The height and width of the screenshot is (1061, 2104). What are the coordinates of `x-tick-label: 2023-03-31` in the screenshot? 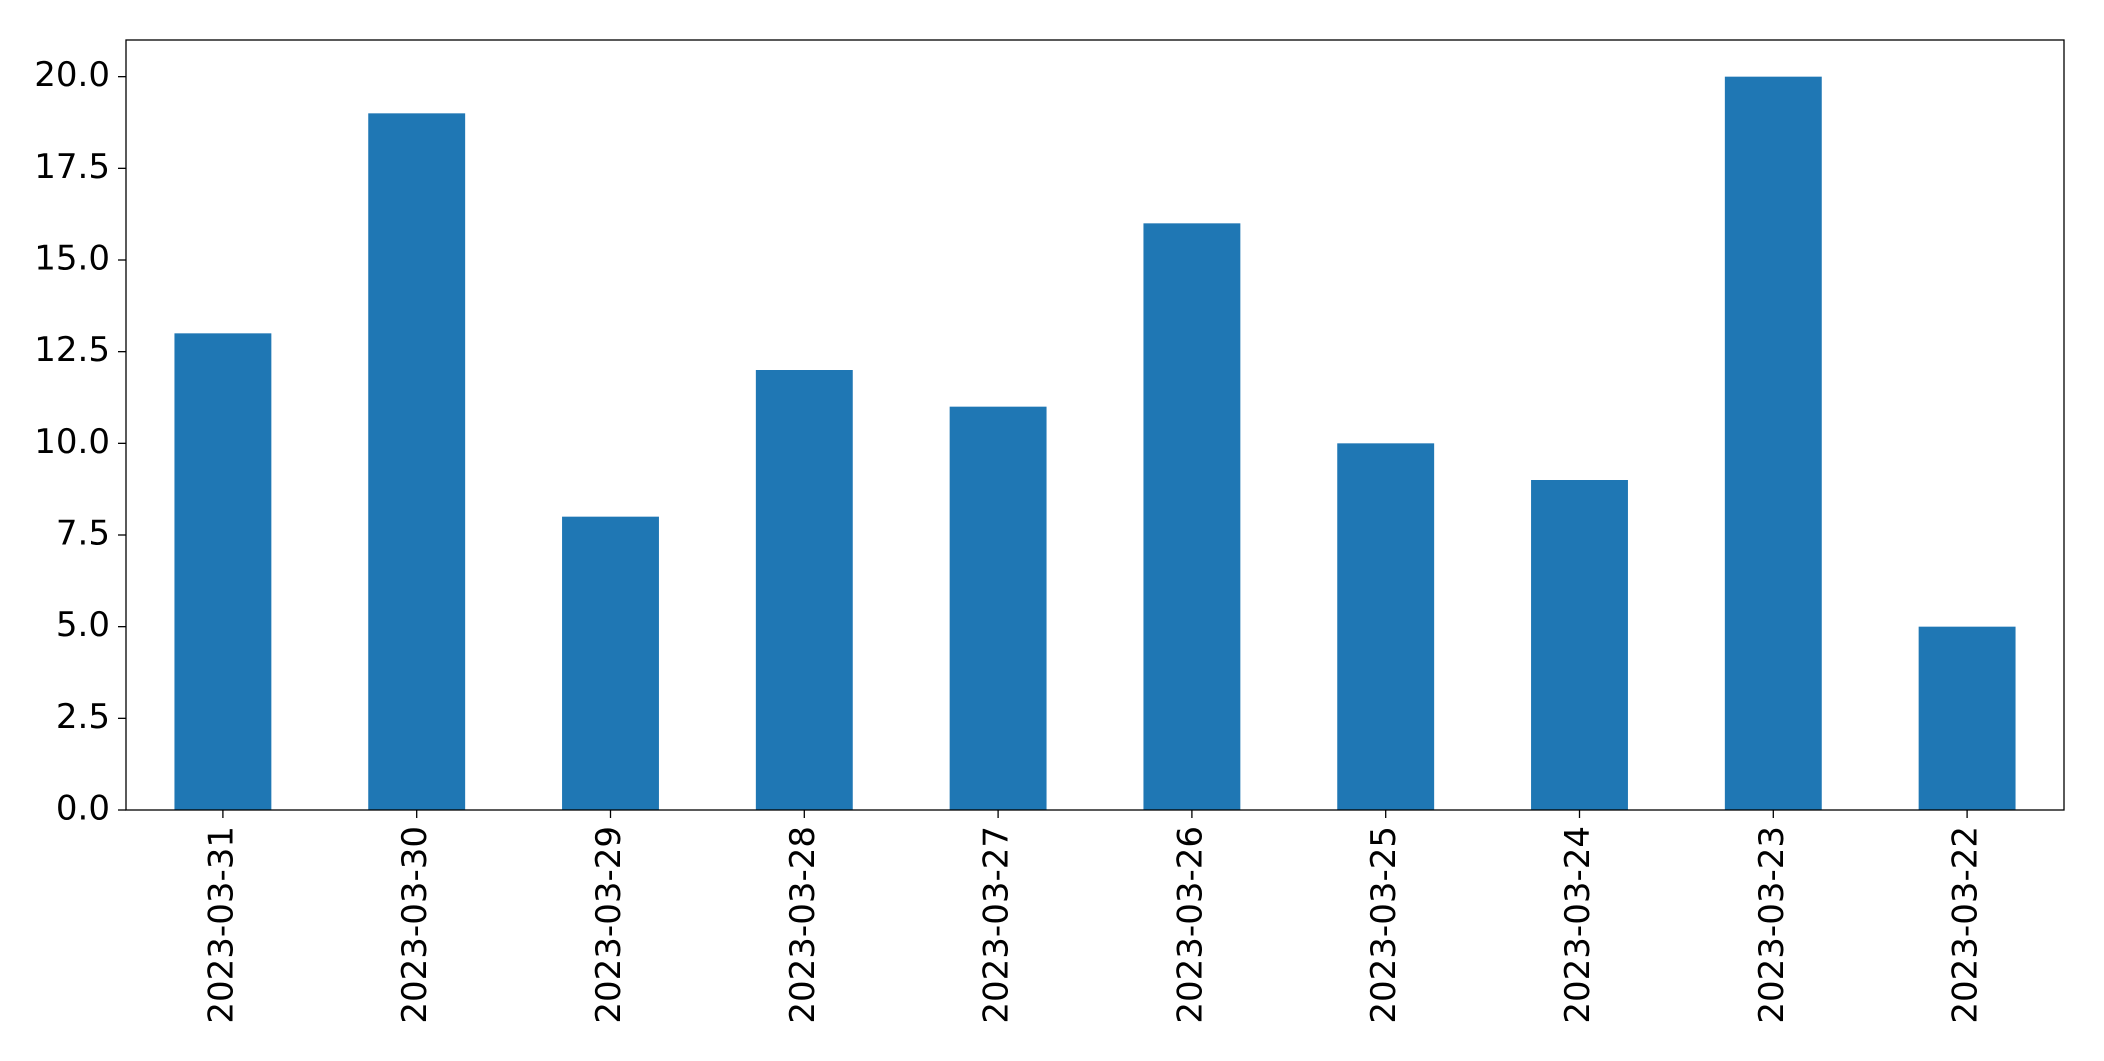 It's located at (221, 925).